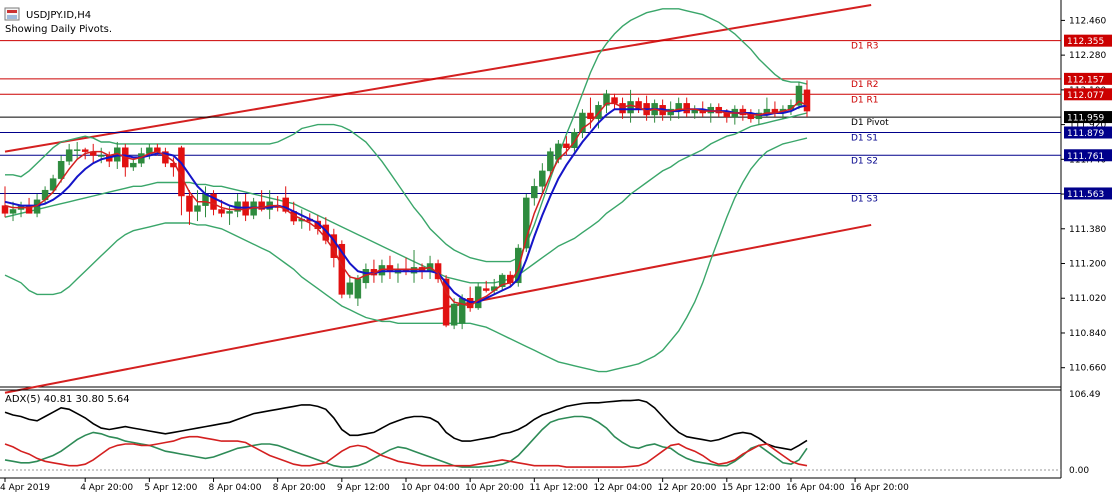 This screenshot has height=499, width=1115. What do you see at coordinates (67, 399) in the screenshot?
I see `adx-label: ADX(5) 40.81 30.80 5.64` at bounding box center [67, 399].